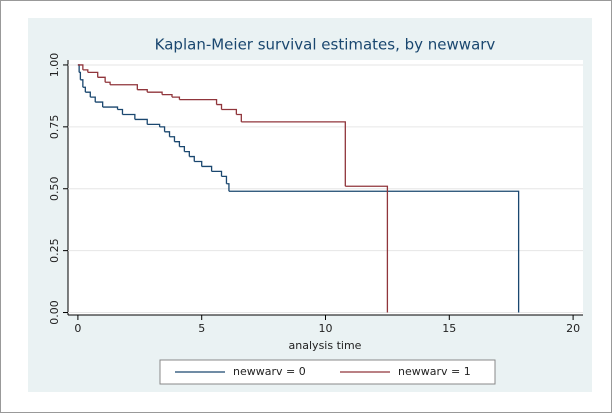 This screenshot has height=413, width=612. I want to click on x-tick-label: 5, so click(201, 328).